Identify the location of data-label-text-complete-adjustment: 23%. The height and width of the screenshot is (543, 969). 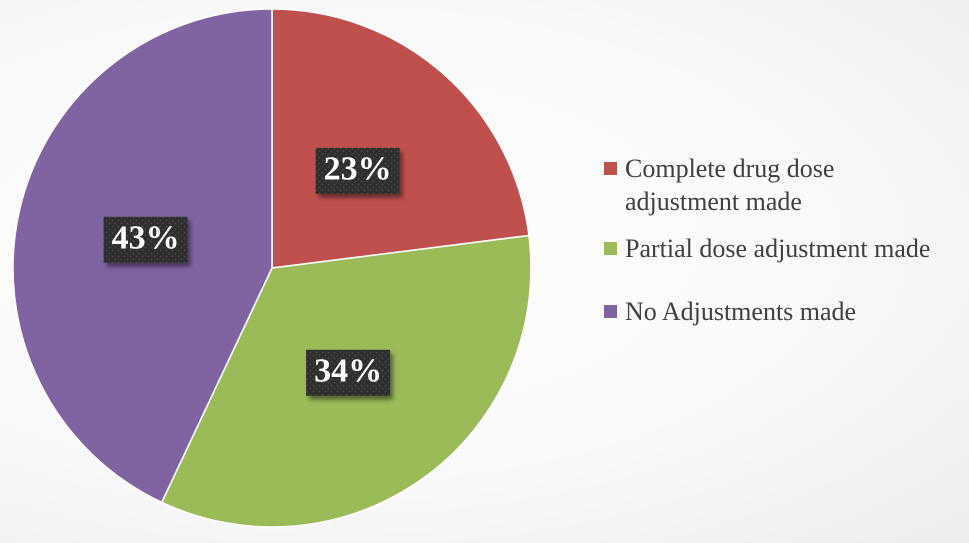
(358, 169).